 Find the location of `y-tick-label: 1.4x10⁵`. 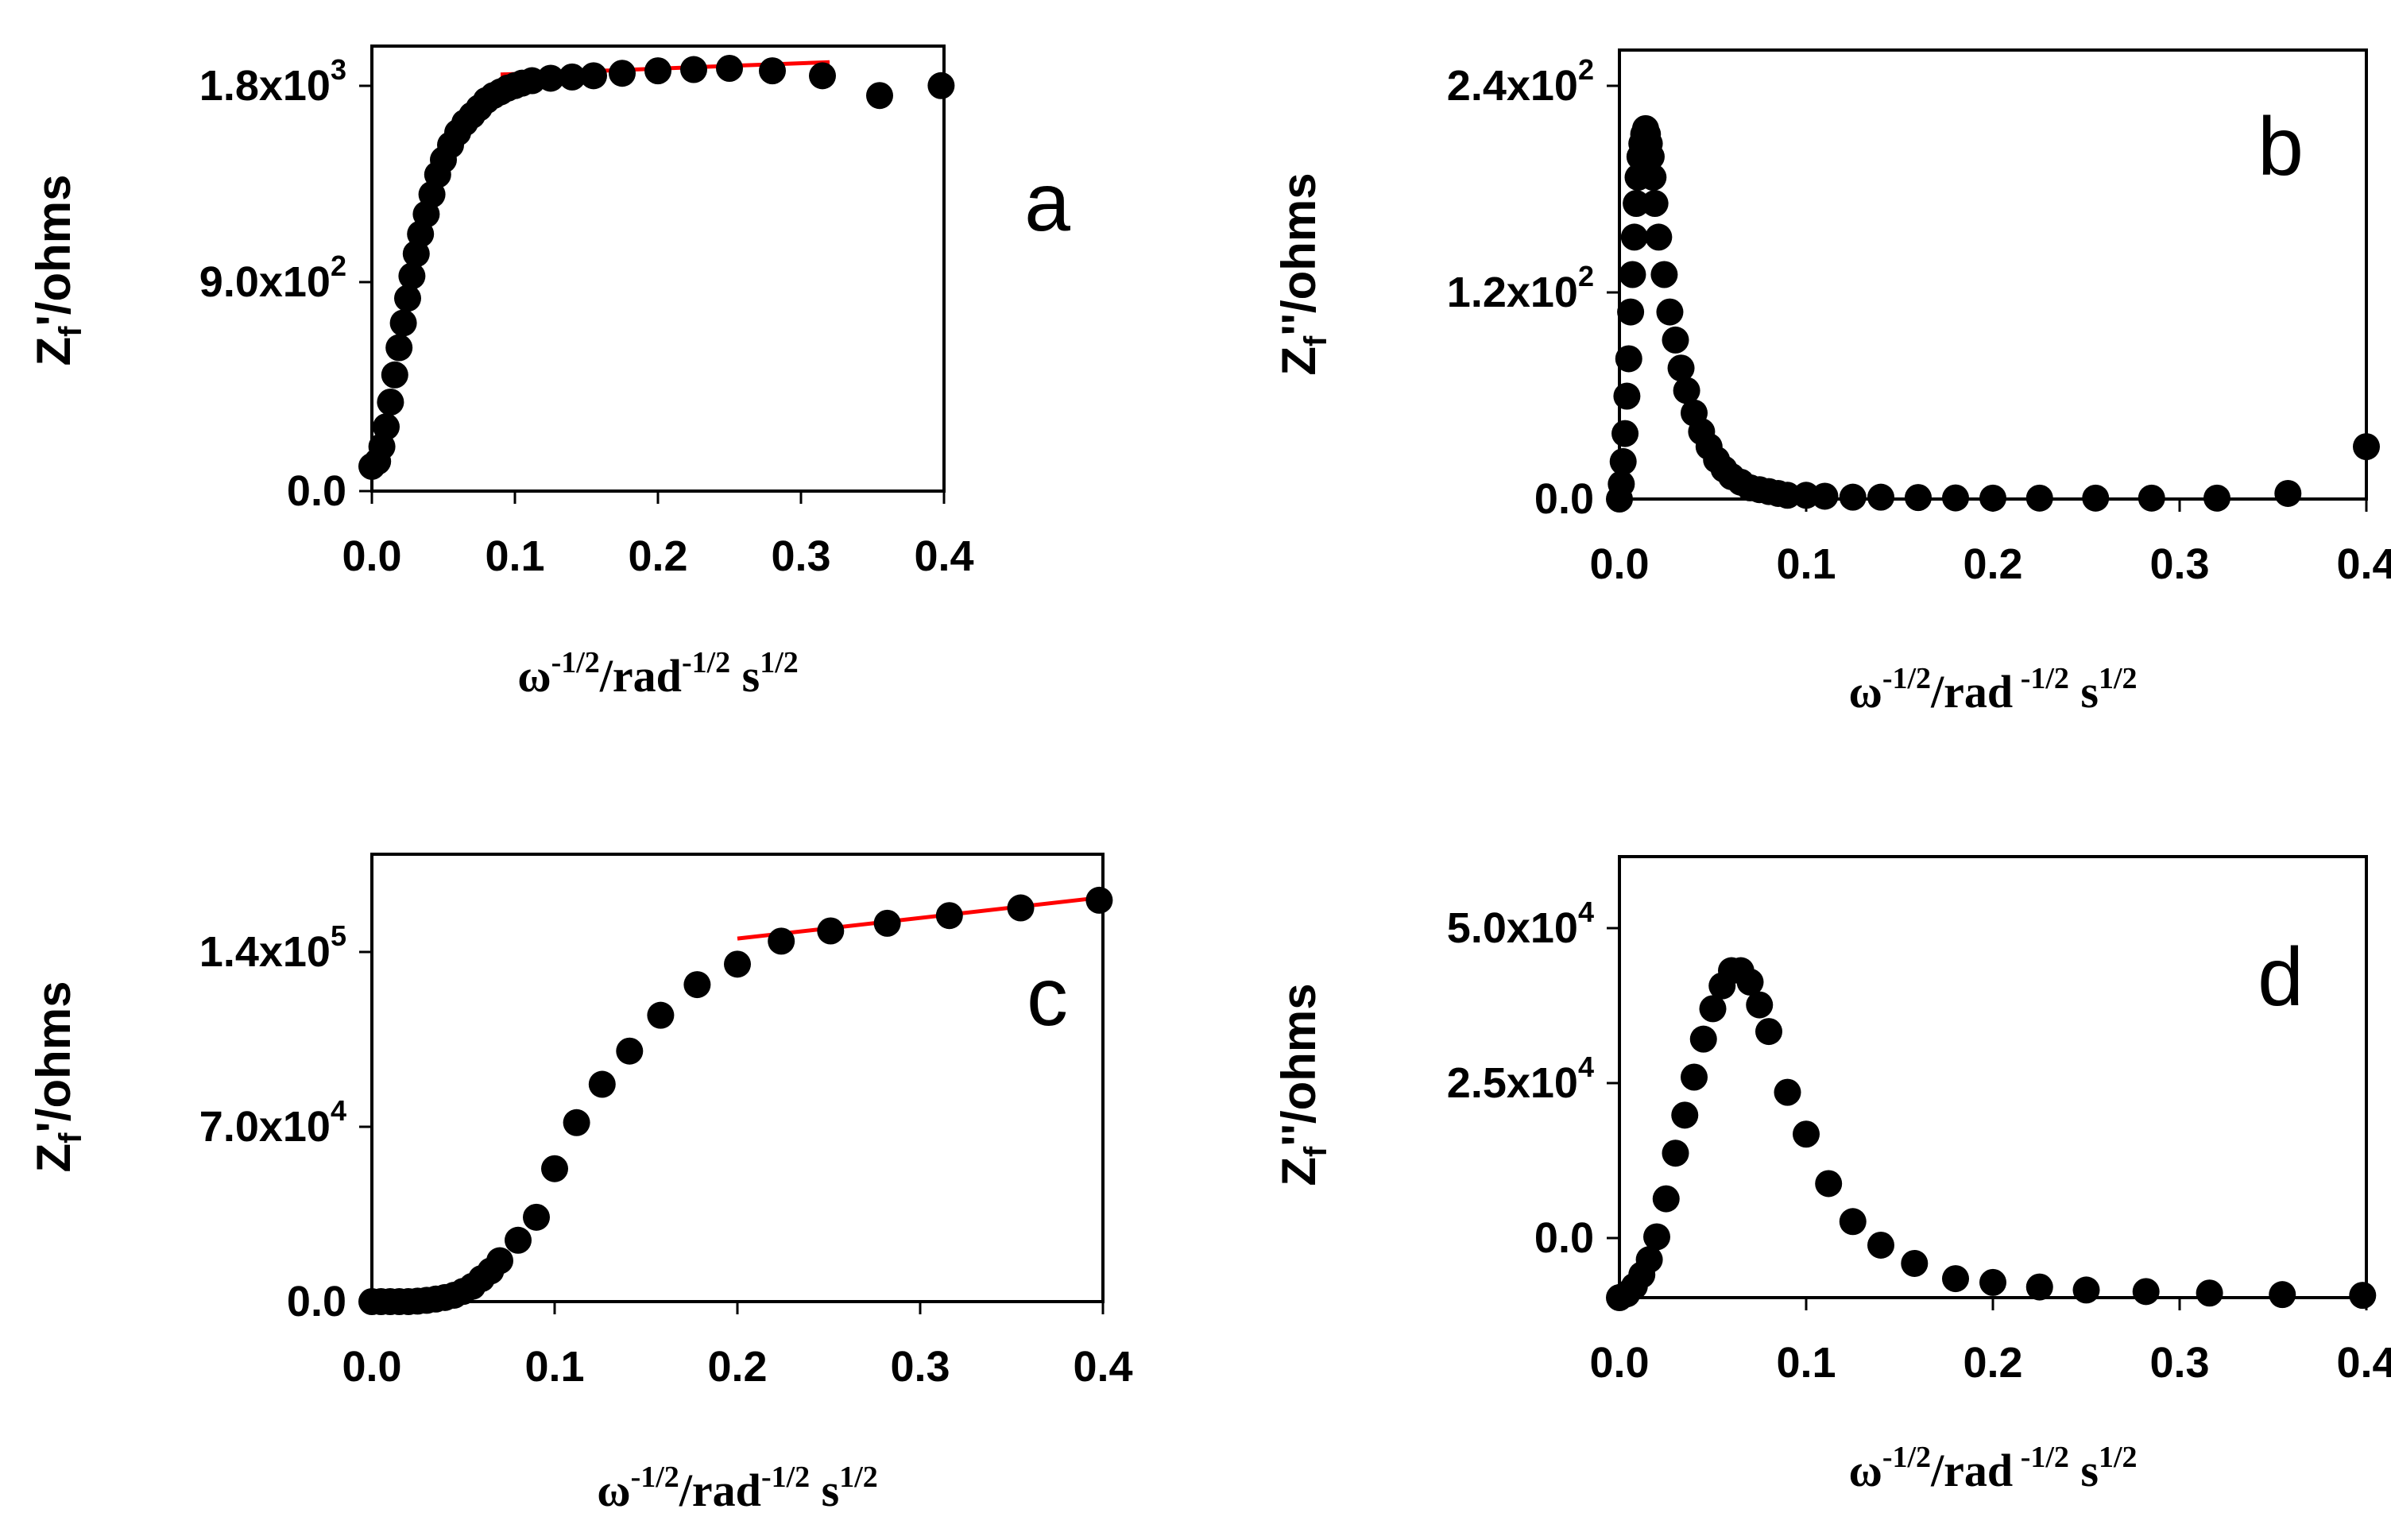

y-tick-label: 1.4x10⁵ is located at coordinates (272, 947).